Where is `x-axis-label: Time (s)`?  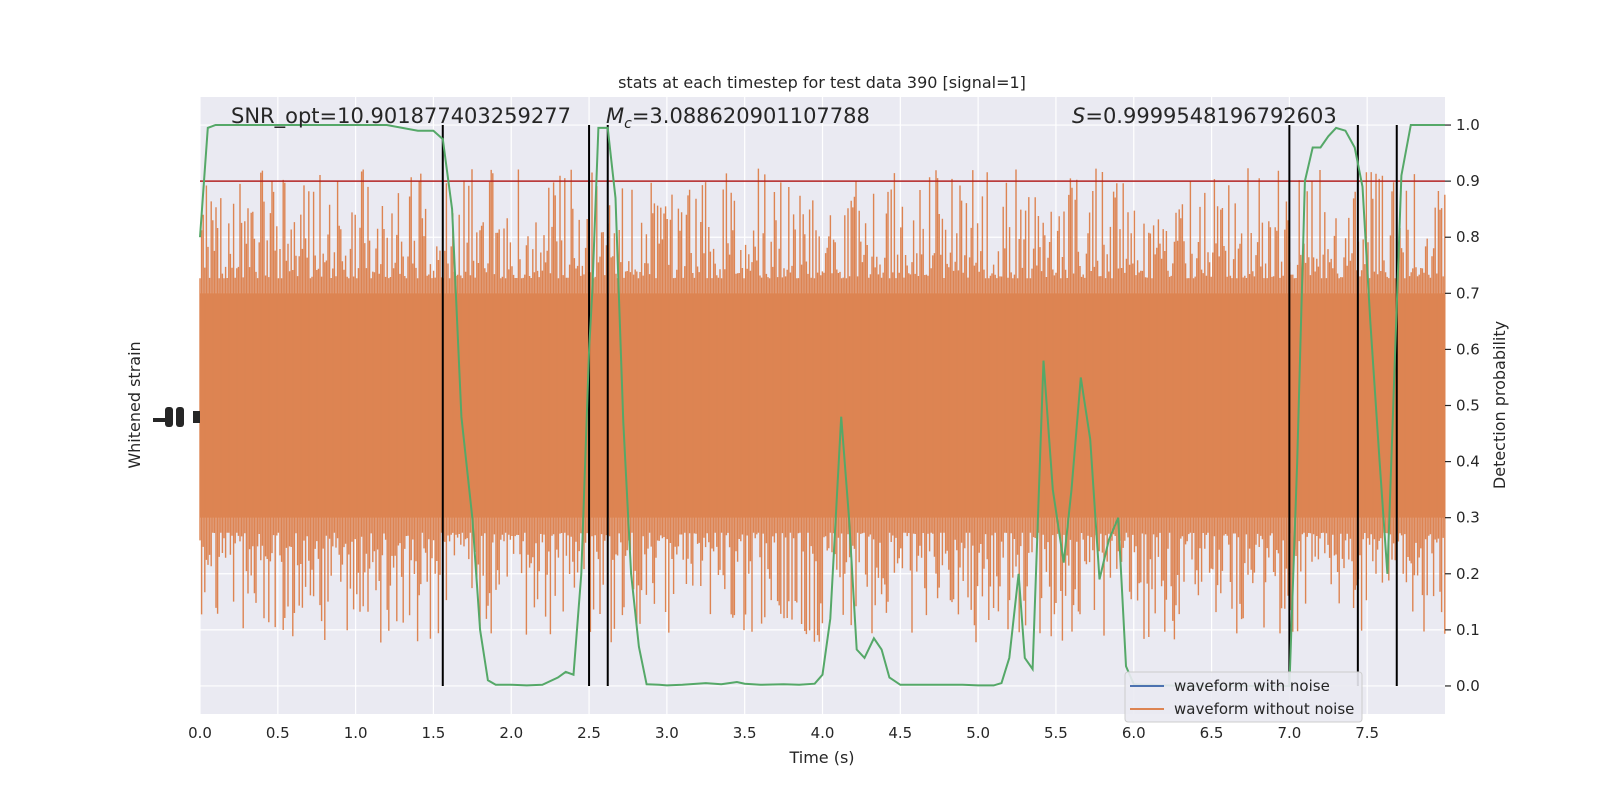
x-axis-label: Time (s) is located at coordinates (821, 757).